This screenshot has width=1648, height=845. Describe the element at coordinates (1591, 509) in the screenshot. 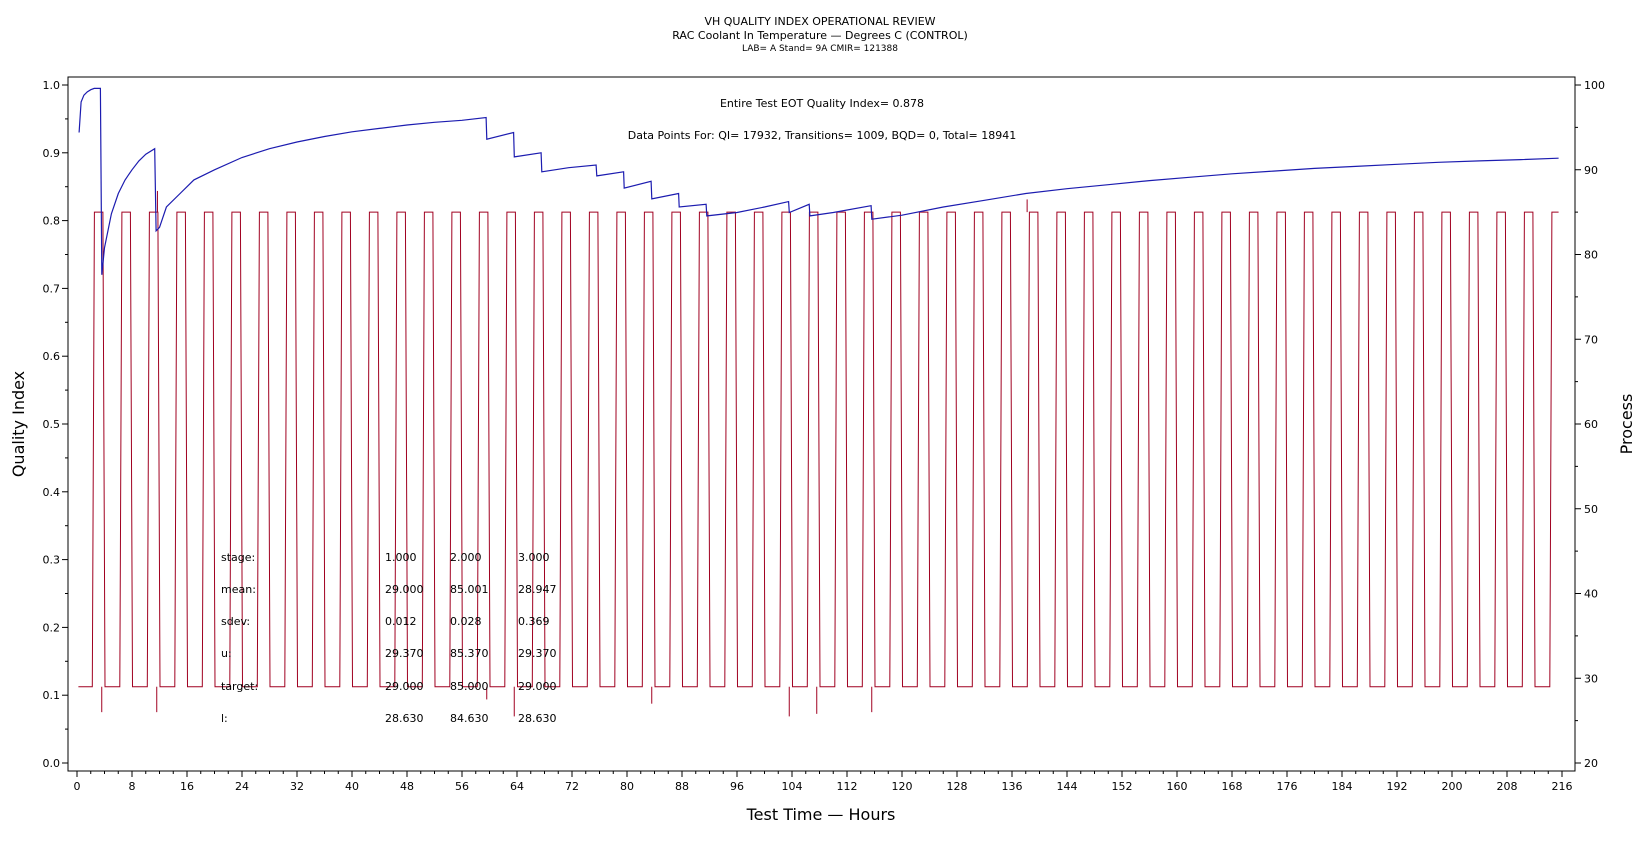

I see `y2-tick-label: 50` at that location.